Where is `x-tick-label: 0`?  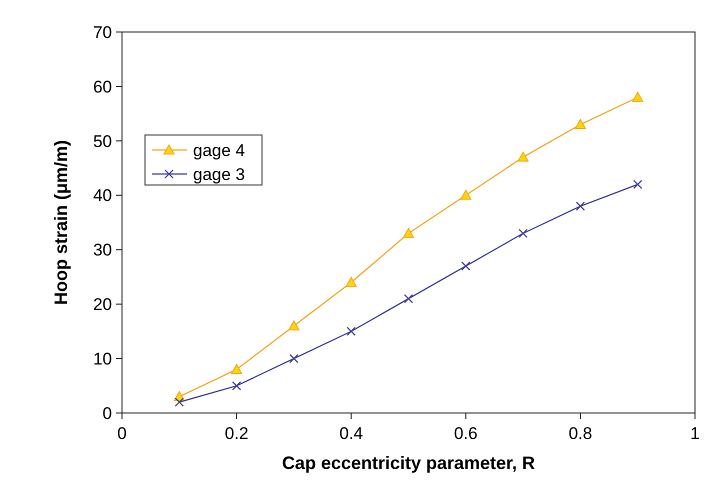
x-tick-label: 0 is located at coordinates (122, 433).